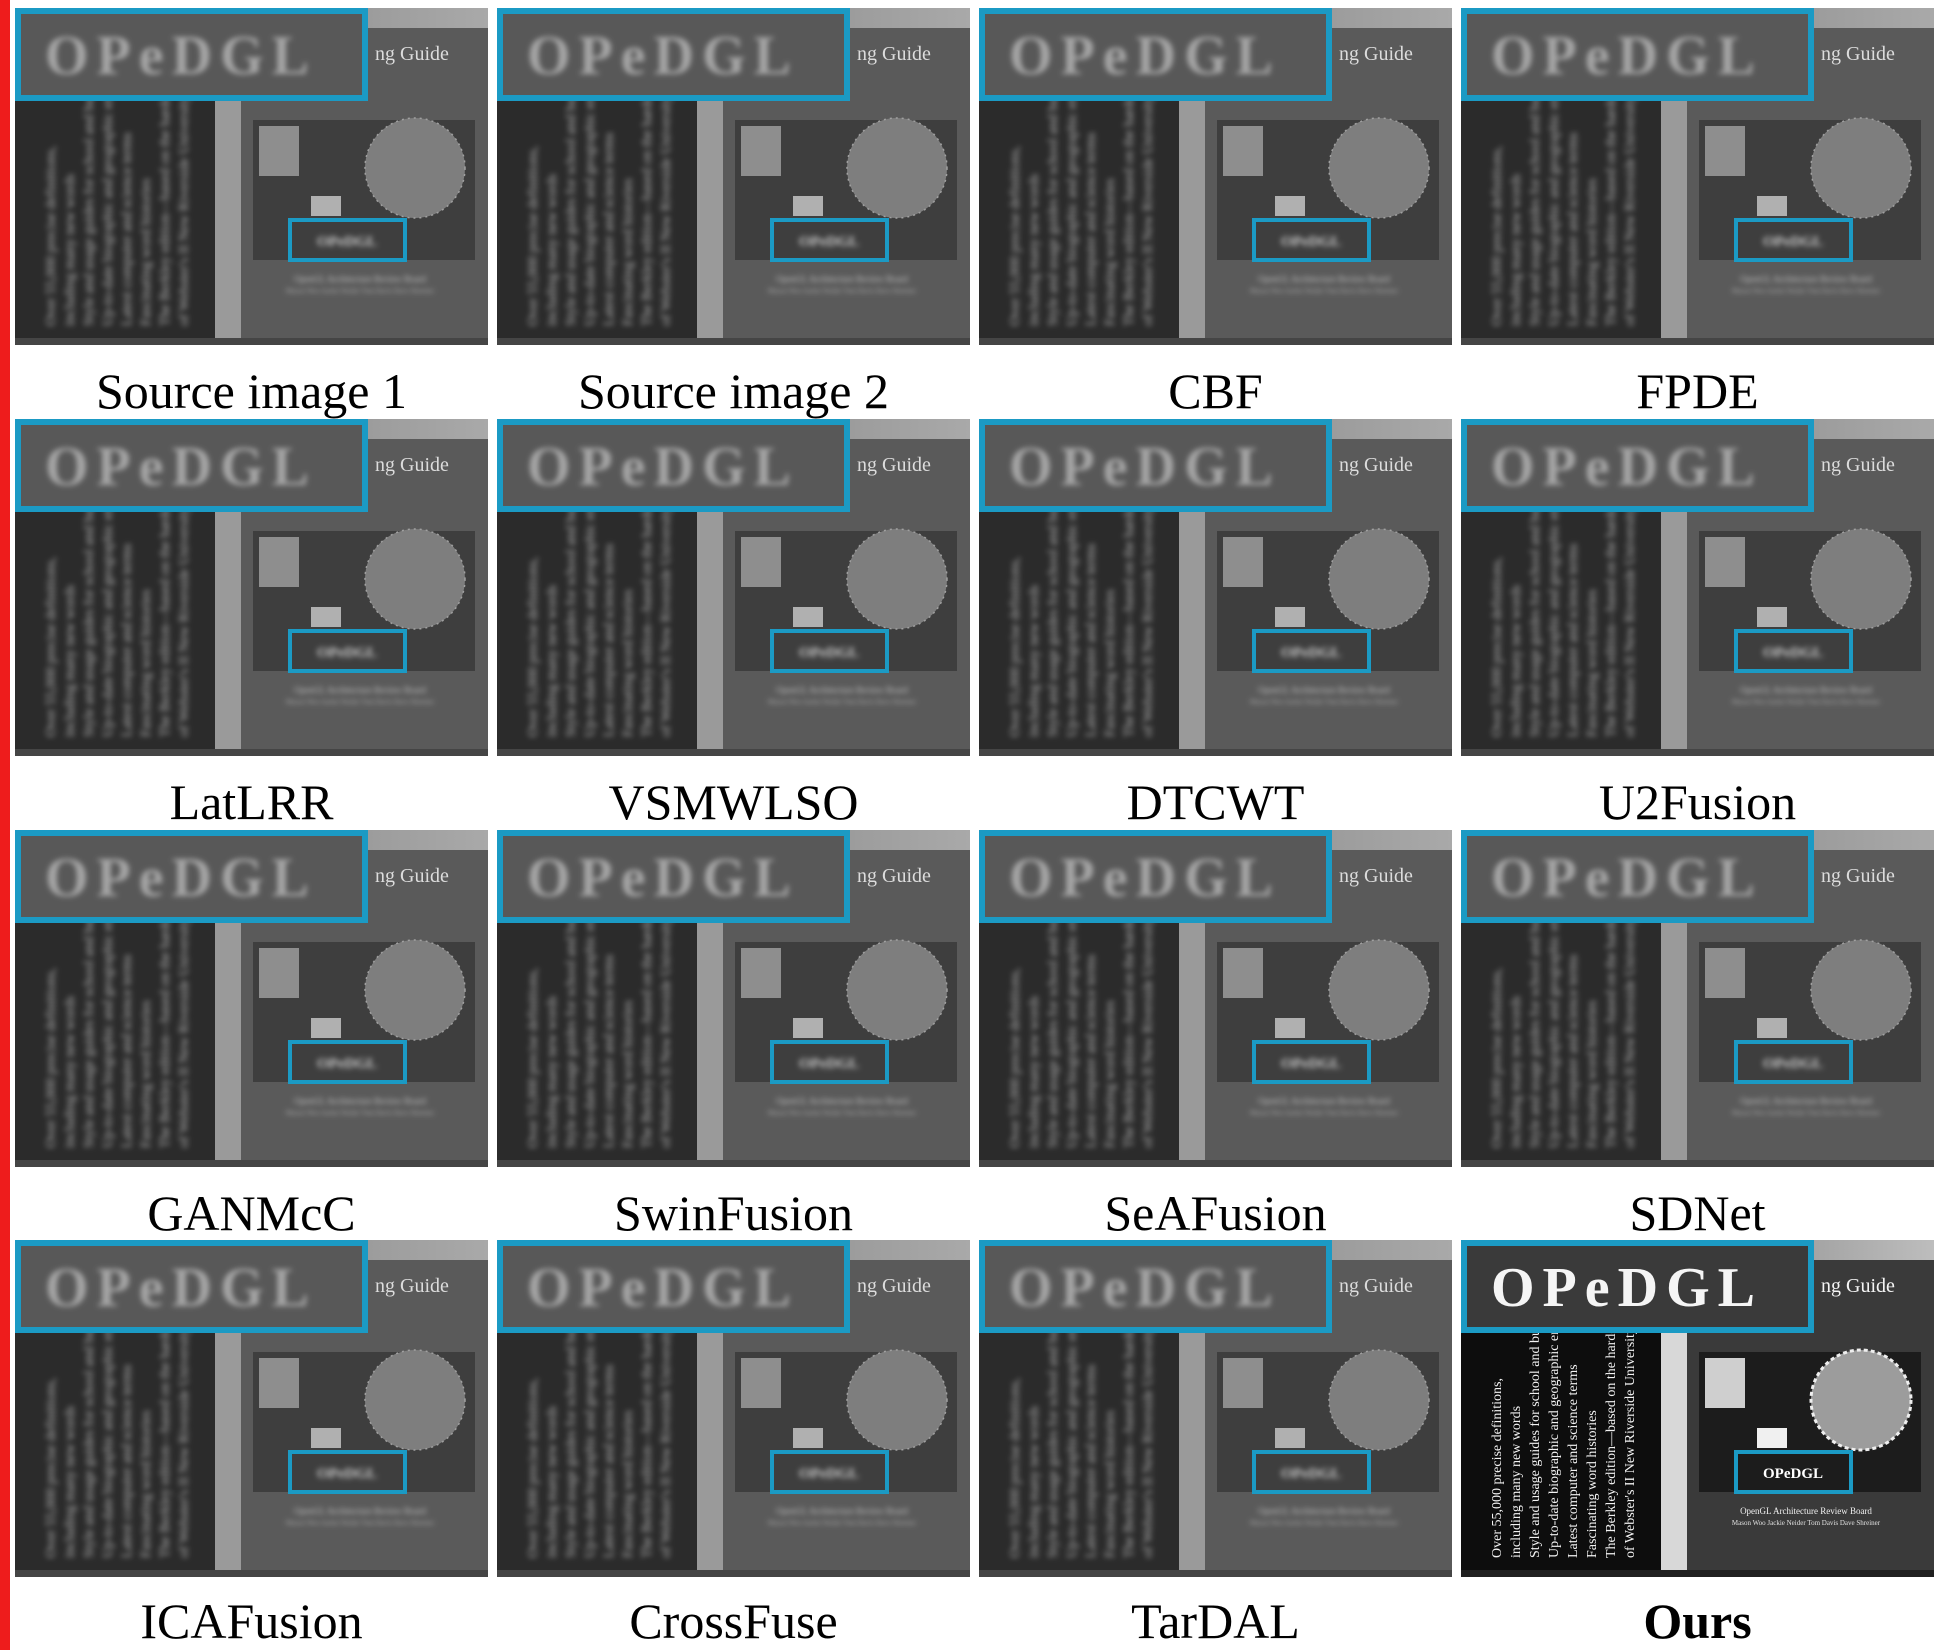  I want to click on panel-caption: Ours, so click(1697, 1621).